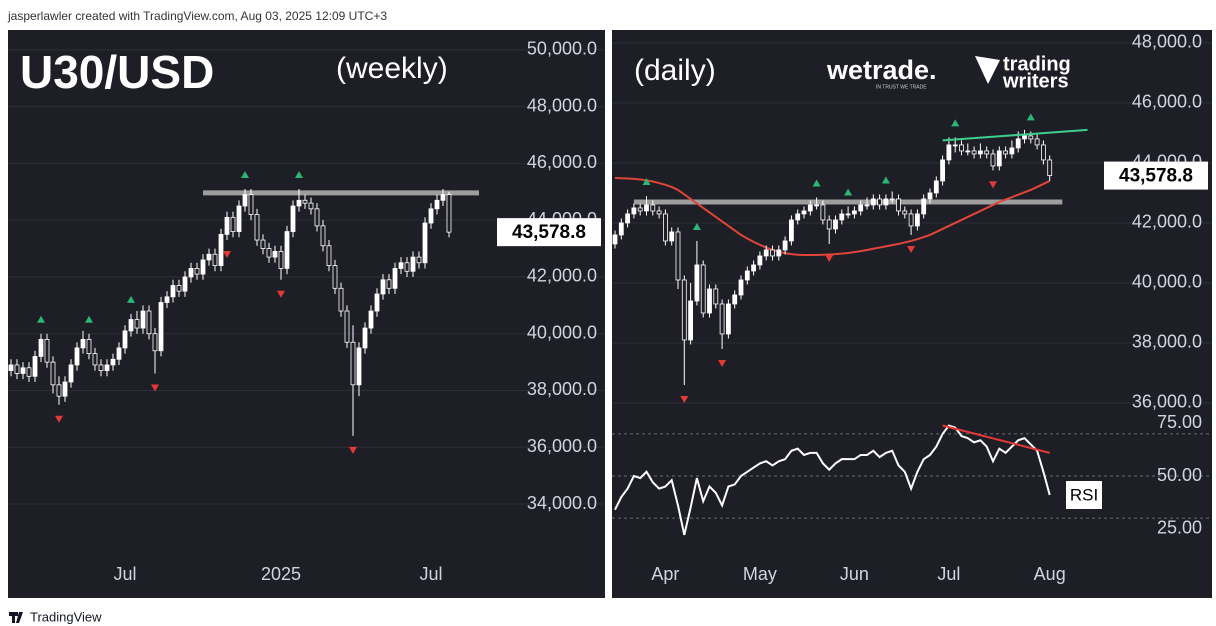 The height and width of the screenshot is (626, 1216). I want to click on x-tick-label: Aug, so click(1050, 574).